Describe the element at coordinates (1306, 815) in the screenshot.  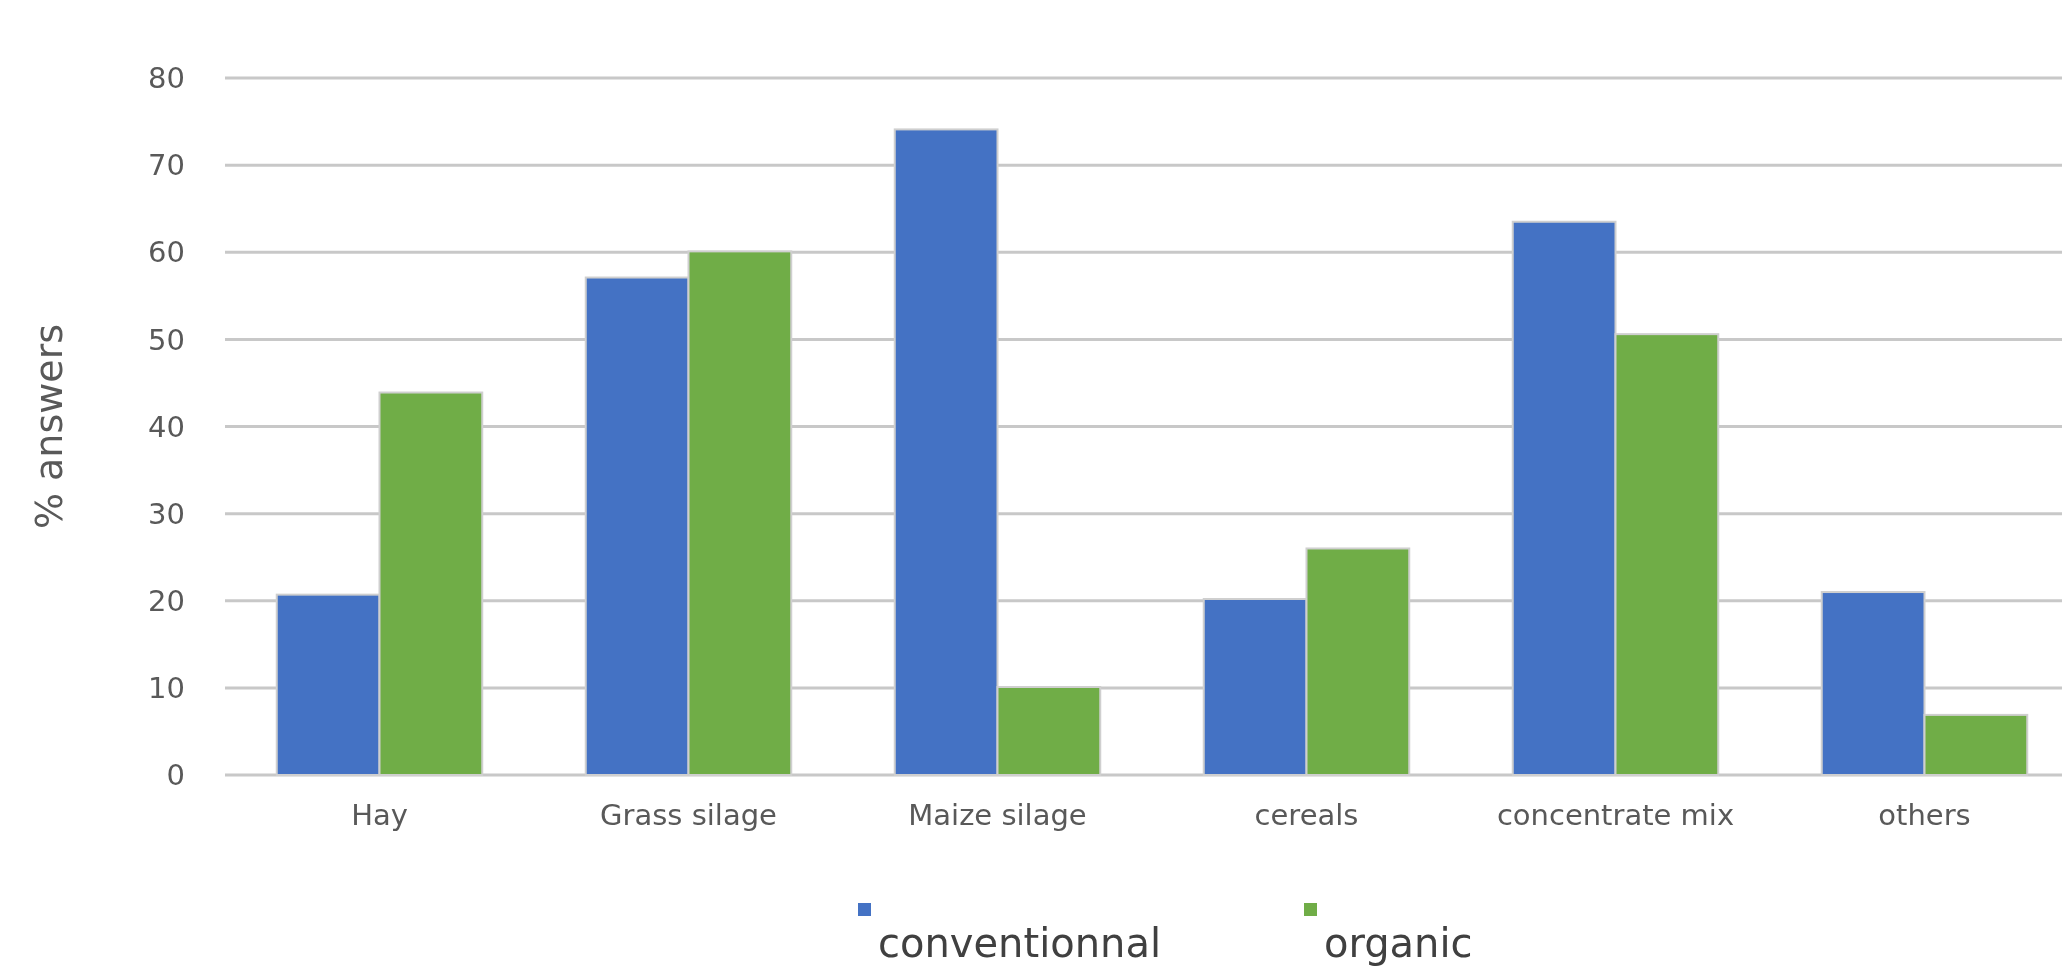
I see `x-tick-label: cereals` at that location.